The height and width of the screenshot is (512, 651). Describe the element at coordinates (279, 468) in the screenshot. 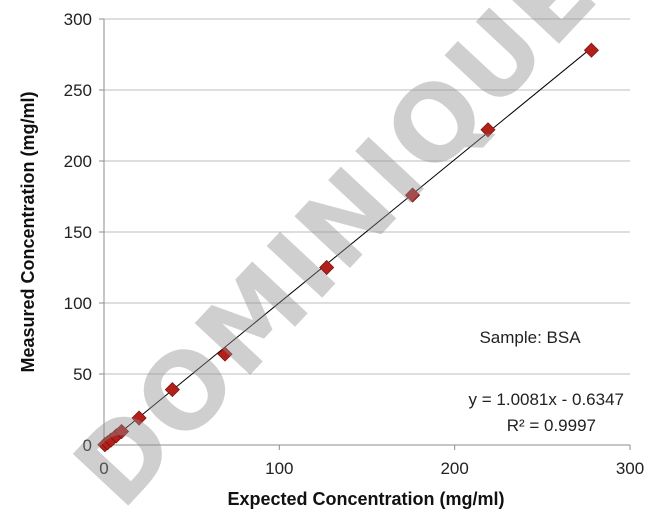

I see `x-tick-label-100: 100` at that location.